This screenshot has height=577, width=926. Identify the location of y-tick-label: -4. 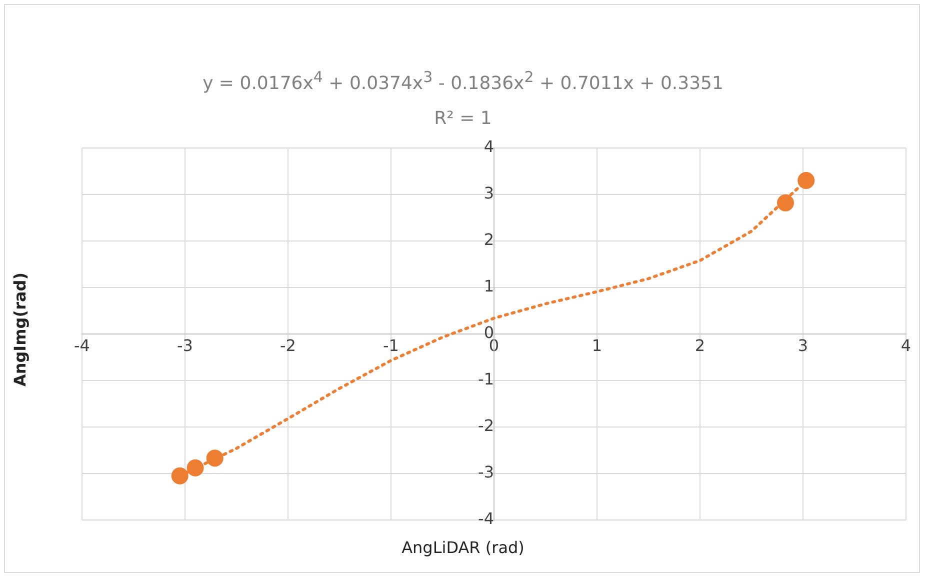
(486, 518).